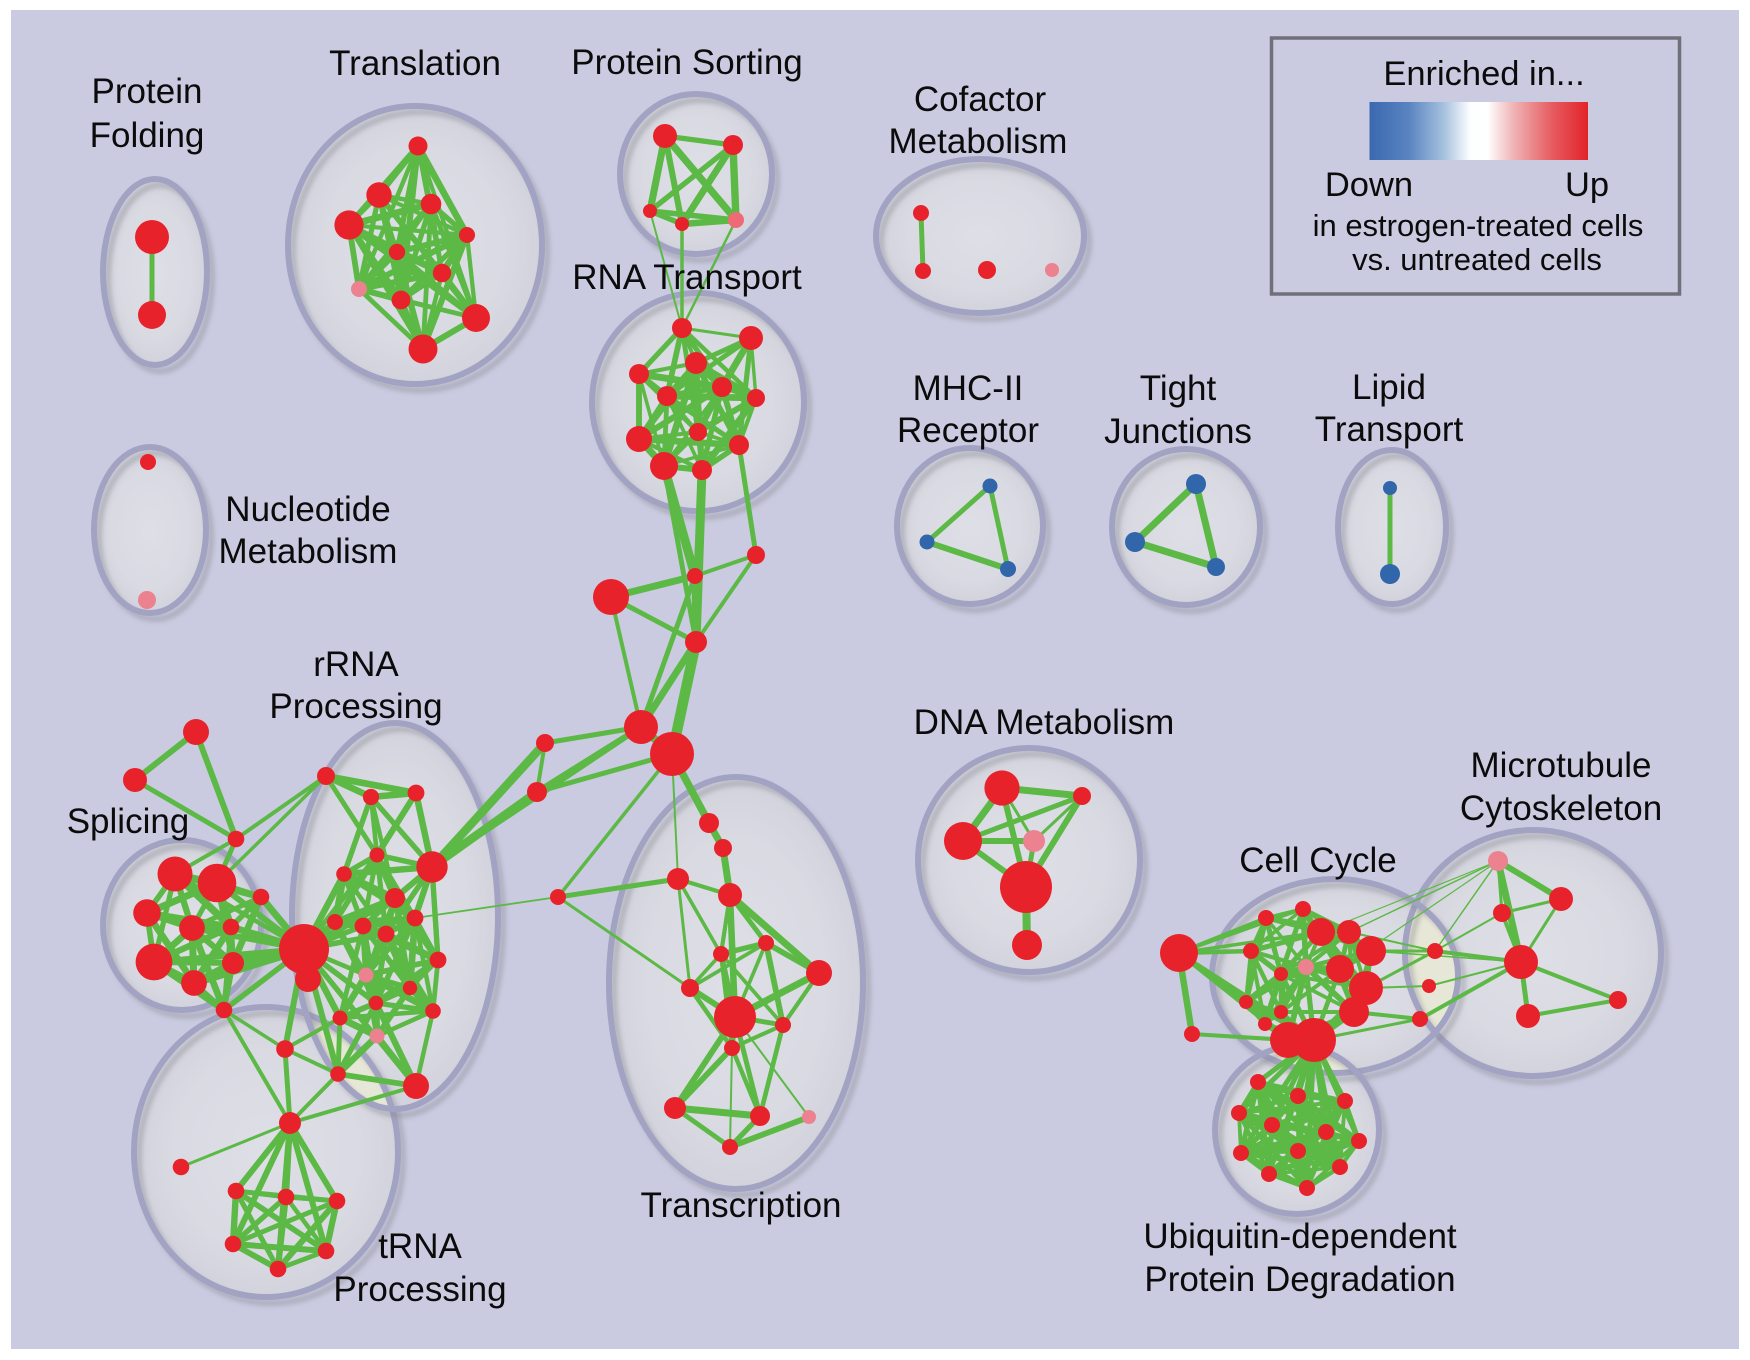  Describe the element at coordinates (1389, 429) in the screenshot. I see `svg-text: Transport` at that location.